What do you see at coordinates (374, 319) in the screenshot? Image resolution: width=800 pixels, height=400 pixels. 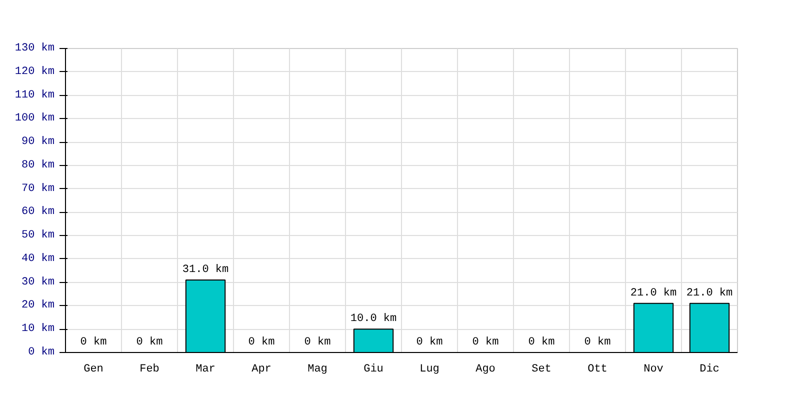 I see `data-label: 10.0 km` at bounding box center [374, 319].